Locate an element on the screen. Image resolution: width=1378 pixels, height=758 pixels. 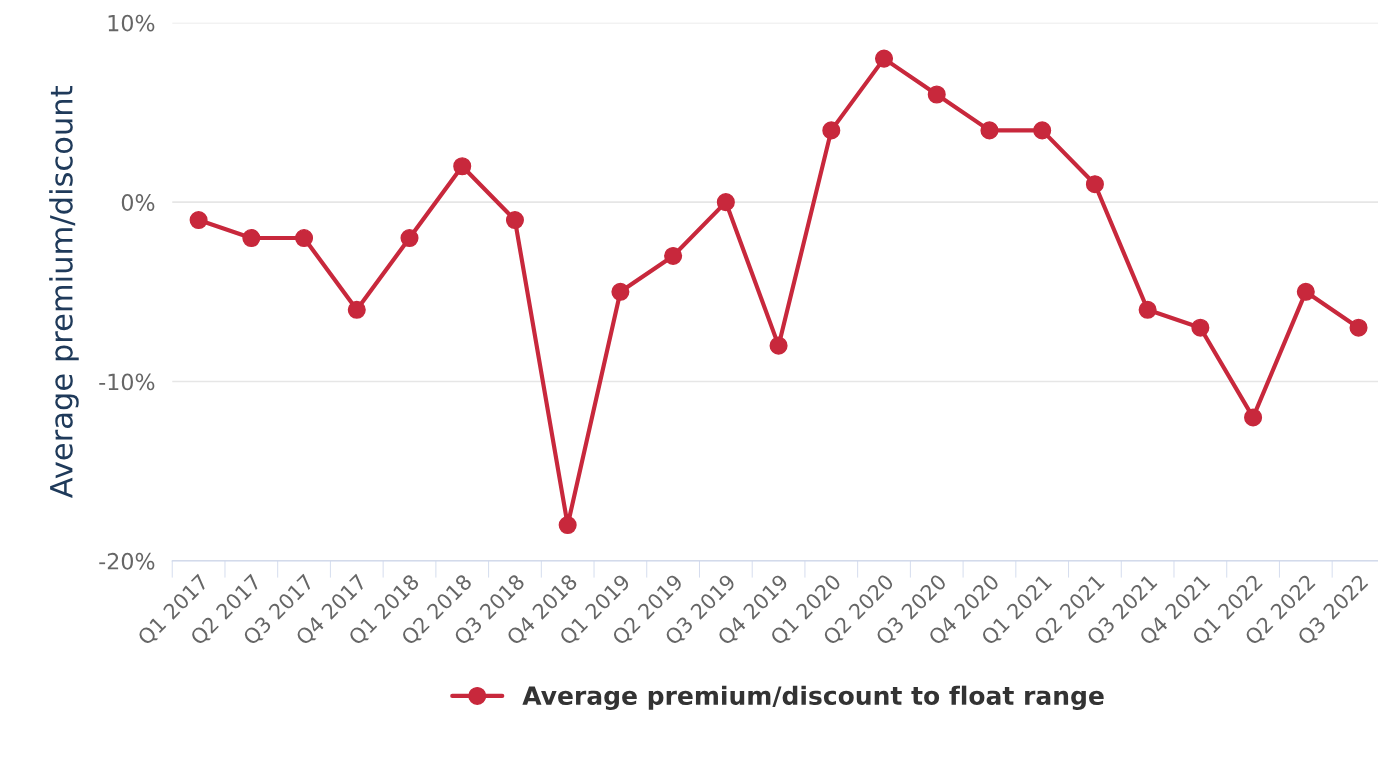
y-tick-label: 10% is located at coordinates (131, 23).